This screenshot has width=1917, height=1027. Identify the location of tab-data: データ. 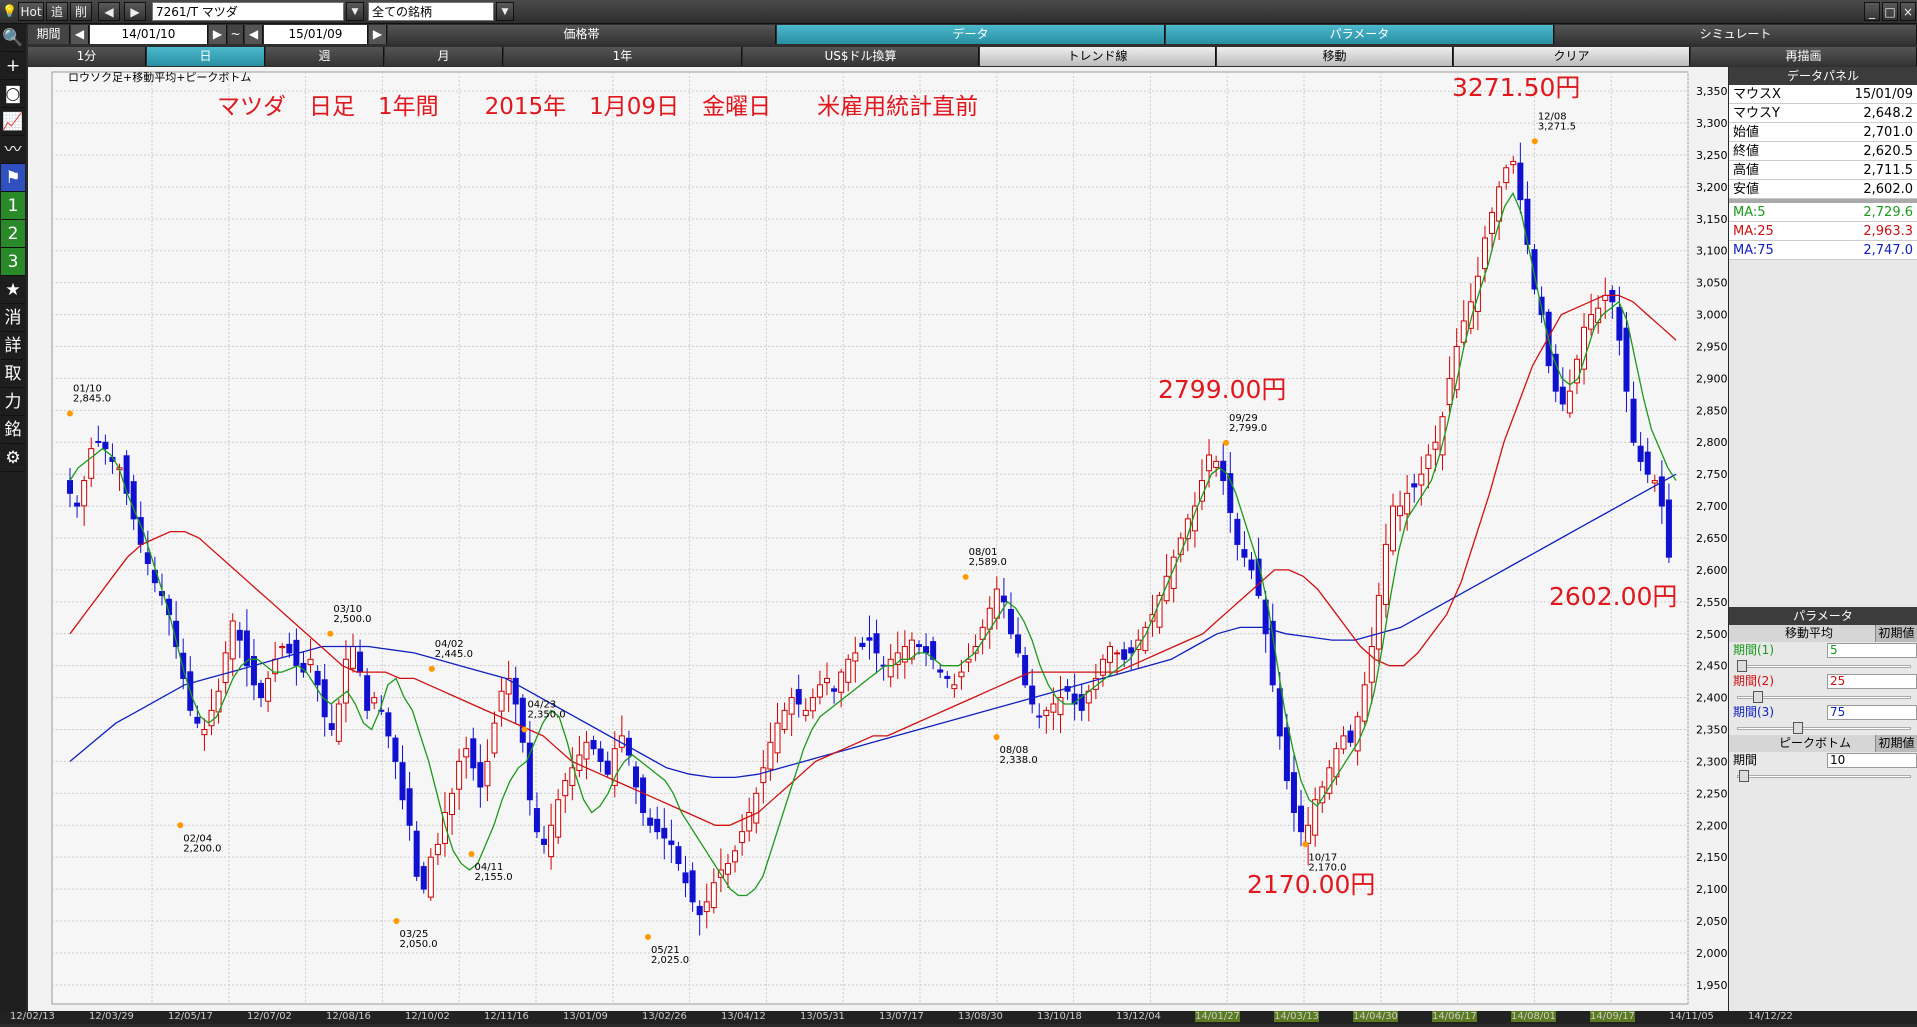
(971, 34).